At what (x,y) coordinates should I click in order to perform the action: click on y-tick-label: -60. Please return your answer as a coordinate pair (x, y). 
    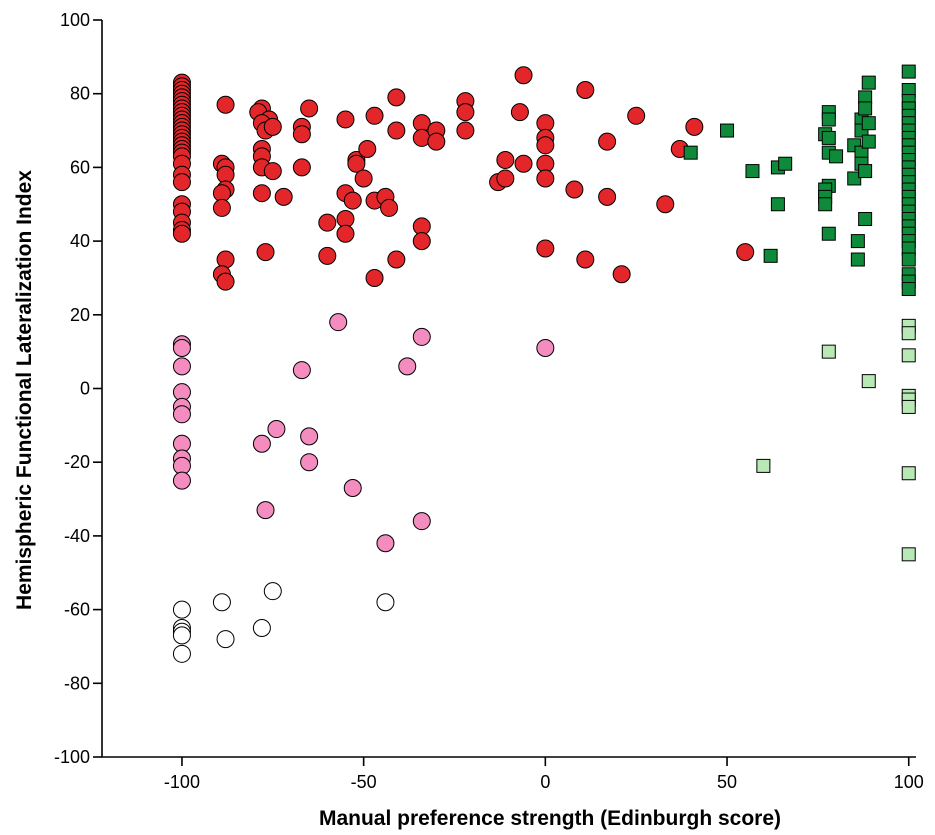
    Looking at the image, I should click on (77, 610).